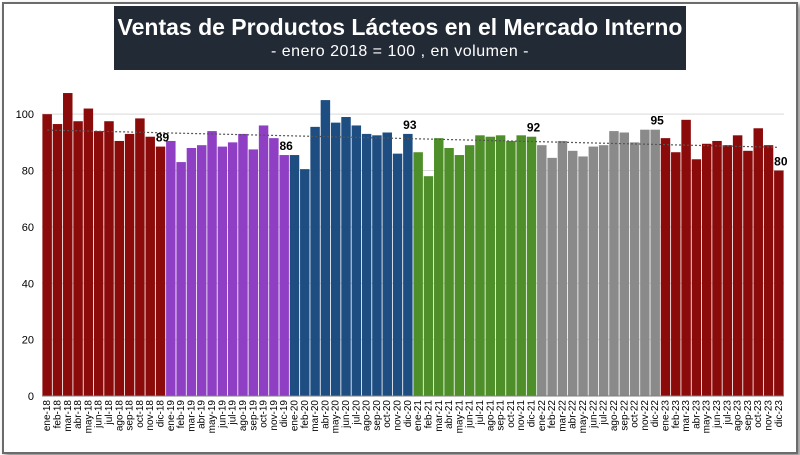 Image resolution: width=800 pixels, height=455 pixels. Describe the element at coordinates (562, 416) in the screenshot. I see `x-tick-label: mar-22` at that location.